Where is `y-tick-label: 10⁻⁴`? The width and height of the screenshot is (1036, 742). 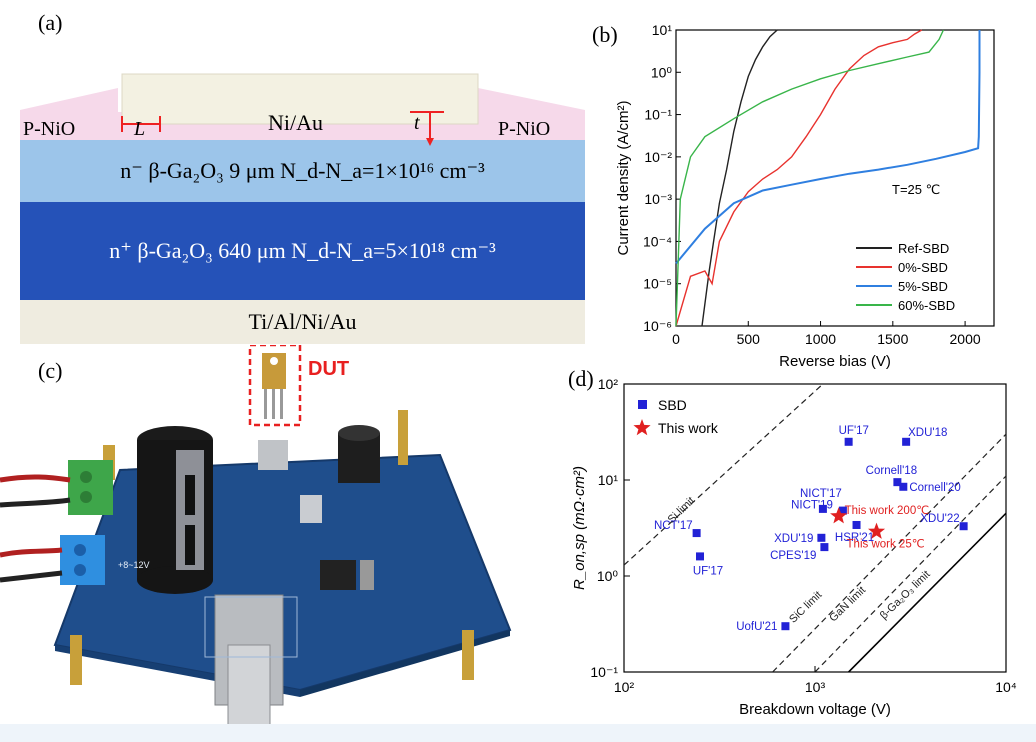 y-tick-label: 10⁻⁴ is located at coordinates (657, 241).